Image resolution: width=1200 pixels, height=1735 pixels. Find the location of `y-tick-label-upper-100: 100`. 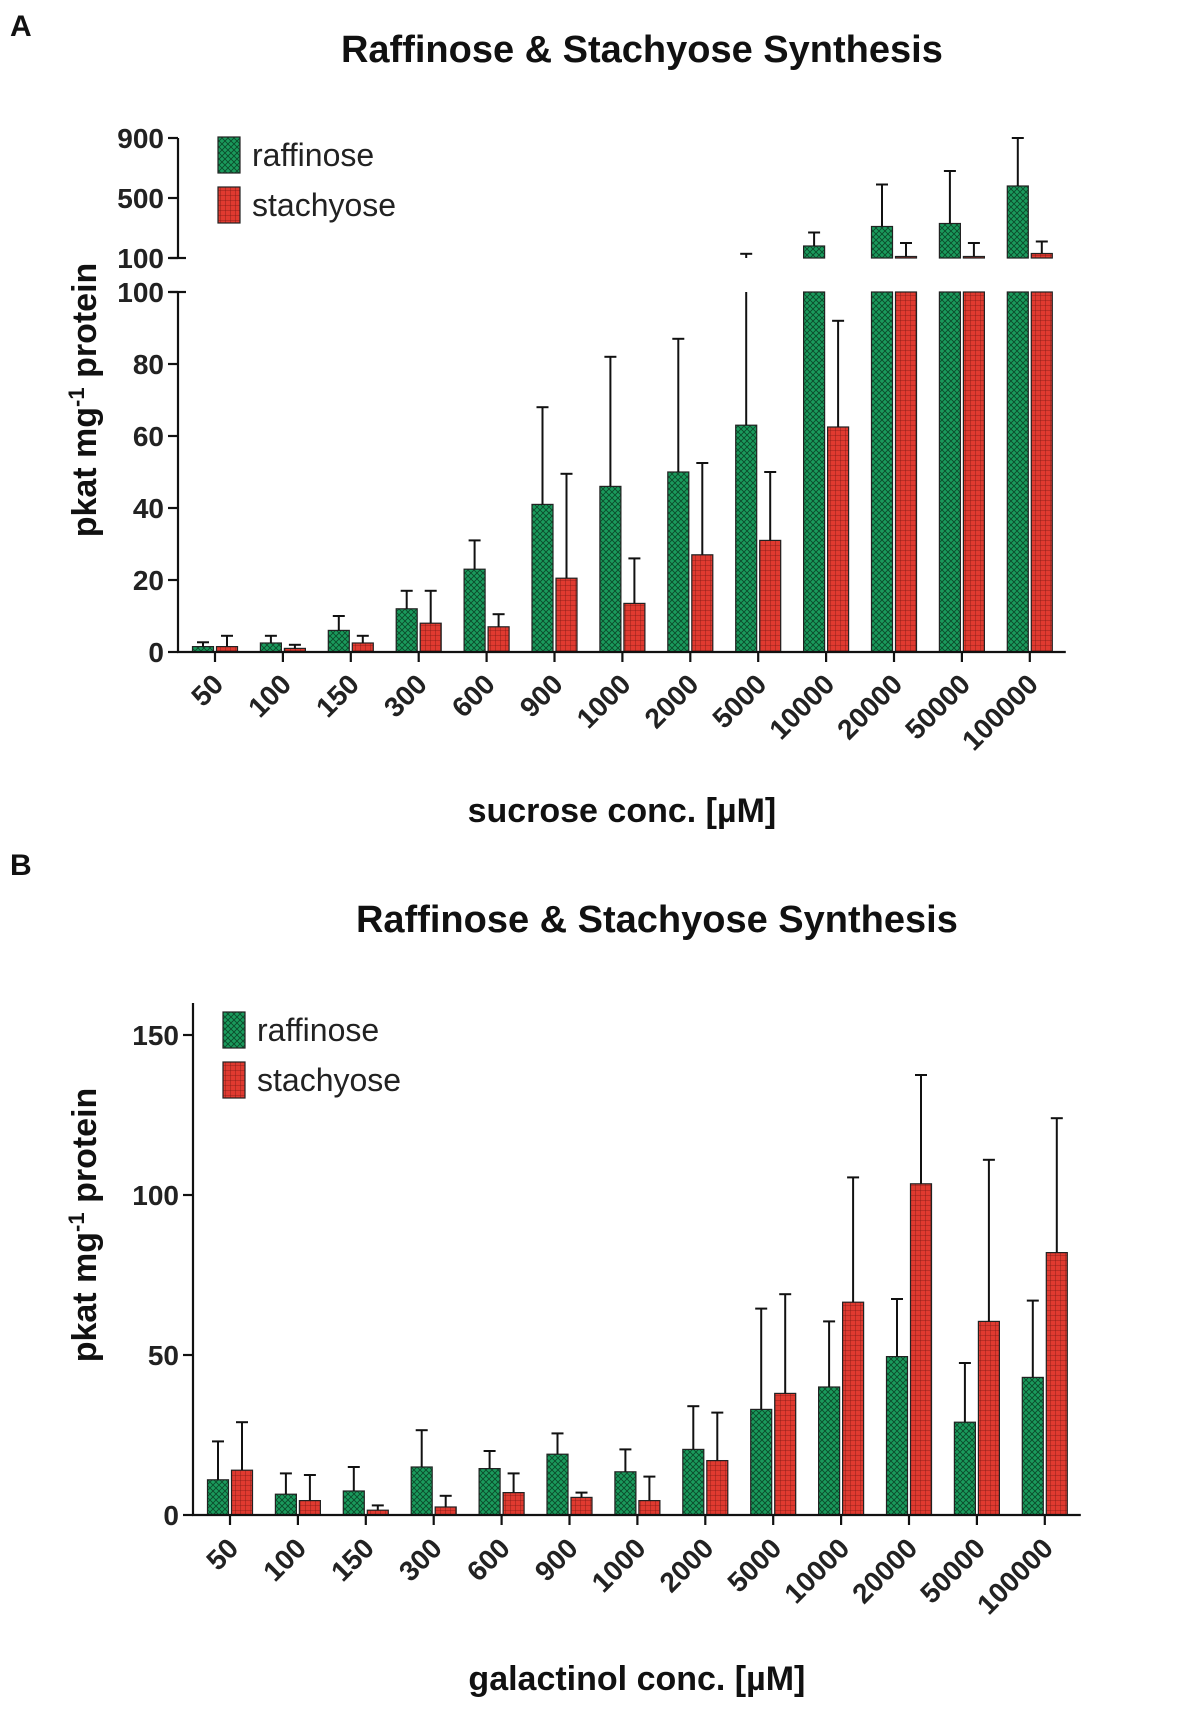

y-tick-label-upper-100: 100 is located at coordinates (140, 258).